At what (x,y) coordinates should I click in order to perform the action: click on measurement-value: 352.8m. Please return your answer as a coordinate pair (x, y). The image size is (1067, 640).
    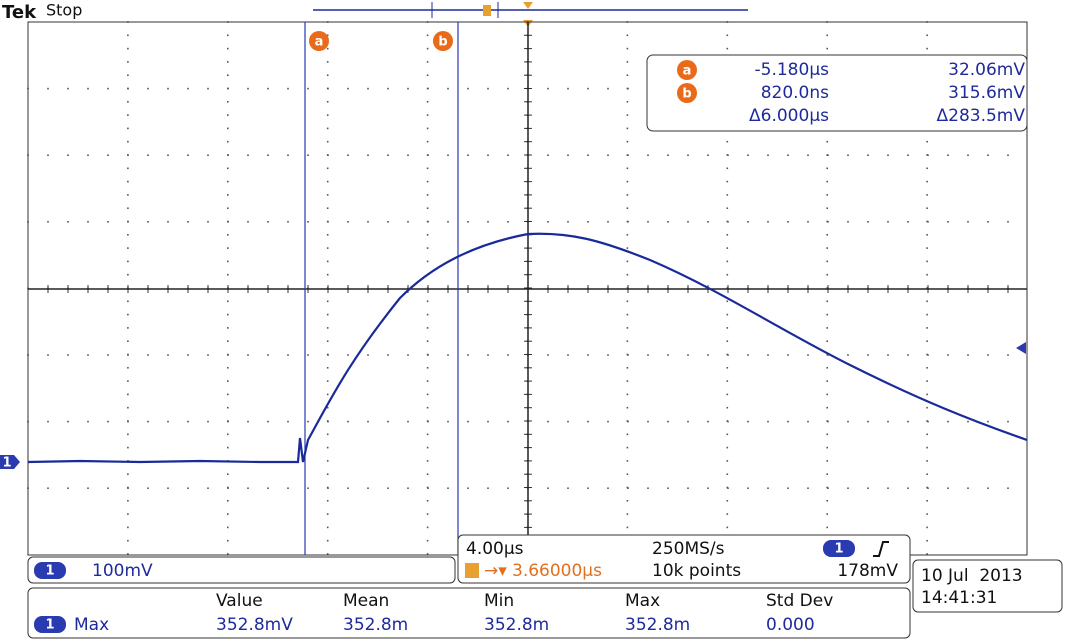
    Looking at the image, I should click on (516, 625).